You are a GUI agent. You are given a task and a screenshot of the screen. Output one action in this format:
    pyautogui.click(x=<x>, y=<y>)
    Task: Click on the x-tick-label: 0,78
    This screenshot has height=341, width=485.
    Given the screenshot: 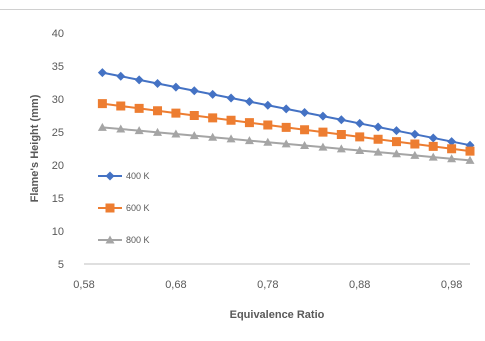 What is the action you would take?
    pyautogui.click(x=267, y=285)
    